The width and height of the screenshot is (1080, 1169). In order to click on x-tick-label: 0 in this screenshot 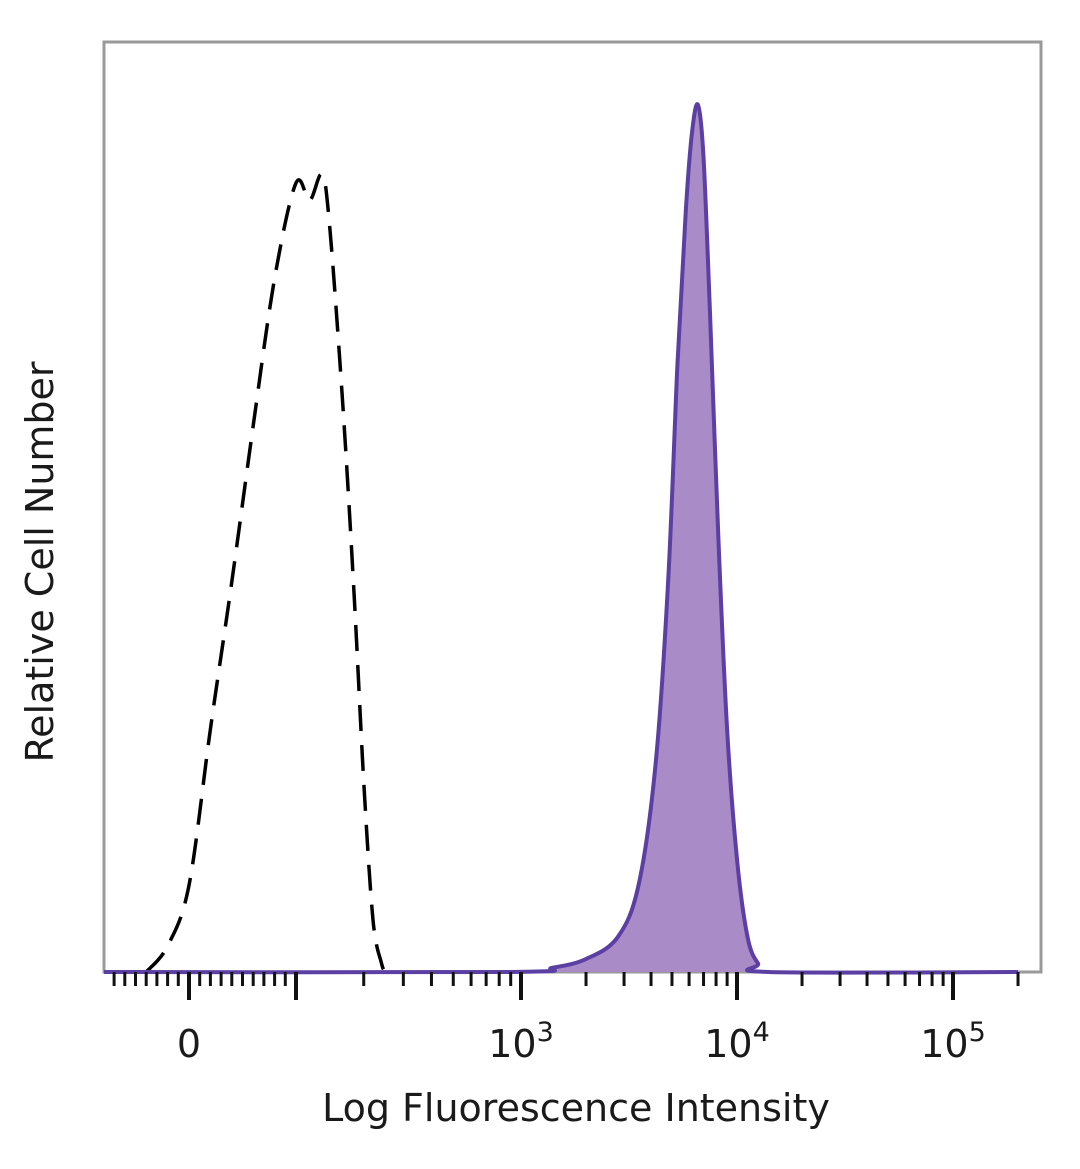, I will do `click(189, 1044)`.